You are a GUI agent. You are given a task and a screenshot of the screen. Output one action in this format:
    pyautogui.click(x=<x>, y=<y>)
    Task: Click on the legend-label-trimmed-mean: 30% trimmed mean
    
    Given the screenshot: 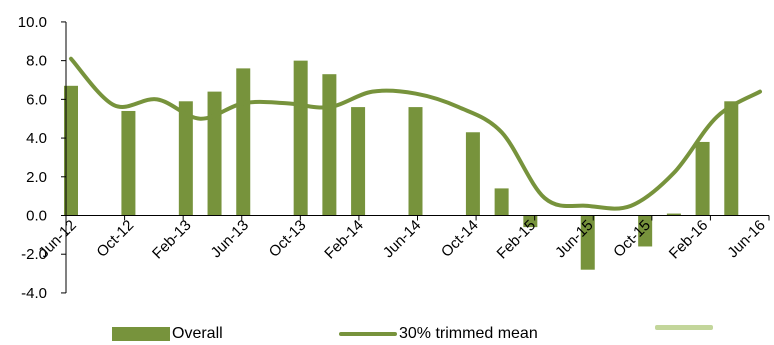 What is the action you would take?
    pyautogui.click(x=468, y=333)
    